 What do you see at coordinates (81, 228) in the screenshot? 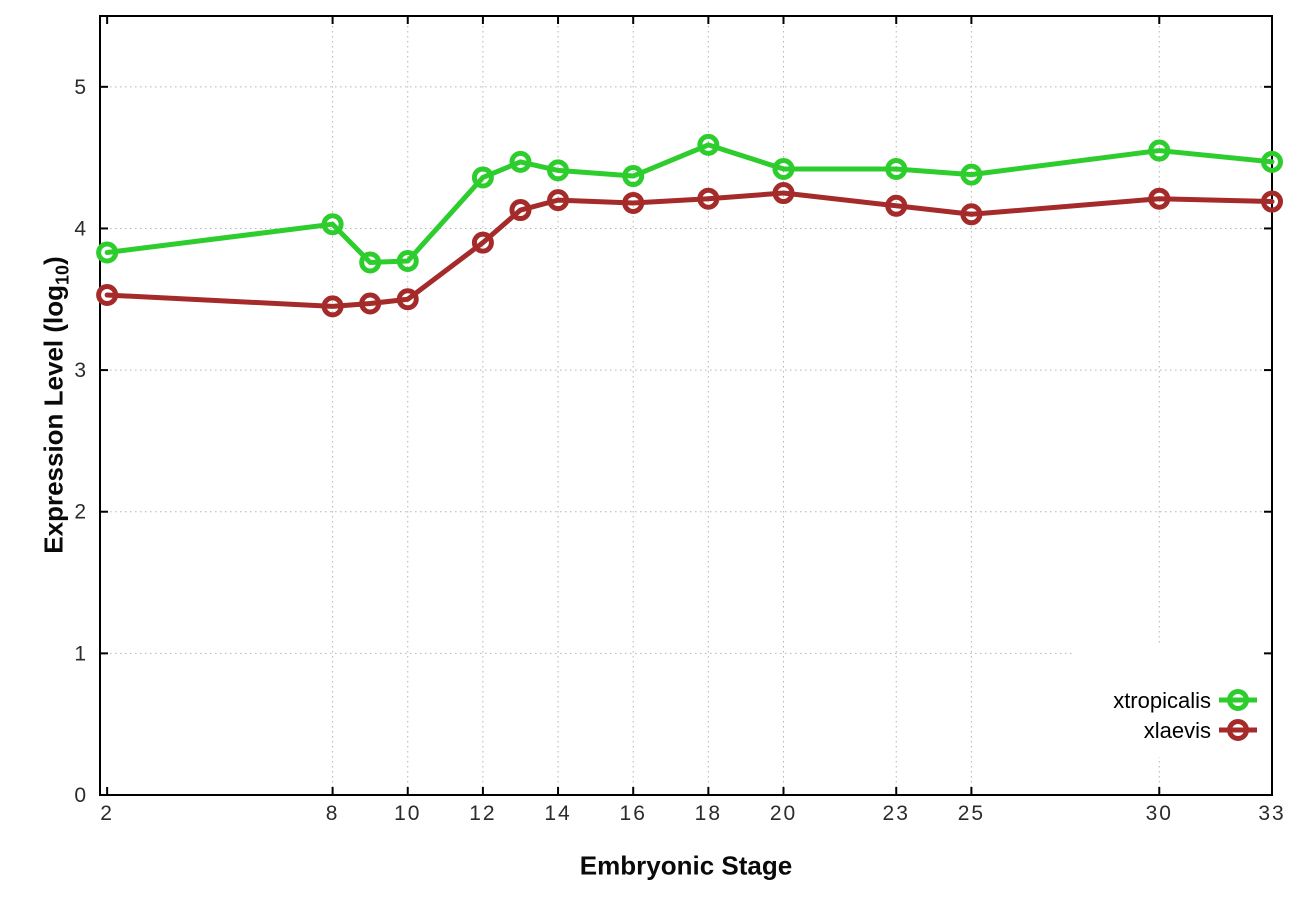
I see `y-tick-label: 4` at bounding box center [81, 228].